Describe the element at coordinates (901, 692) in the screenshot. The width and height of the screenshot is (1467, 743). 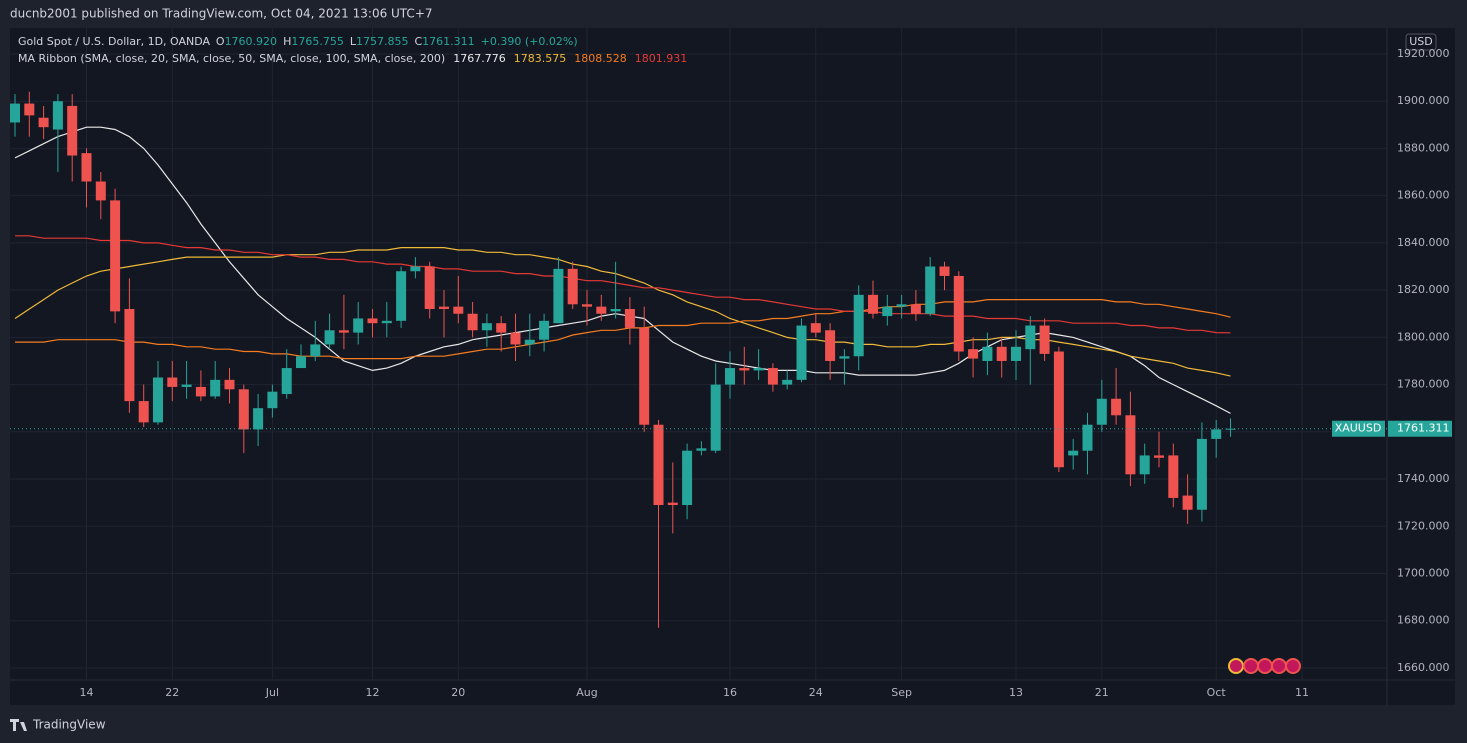
I see `x-tick-label: Sep` at that location.